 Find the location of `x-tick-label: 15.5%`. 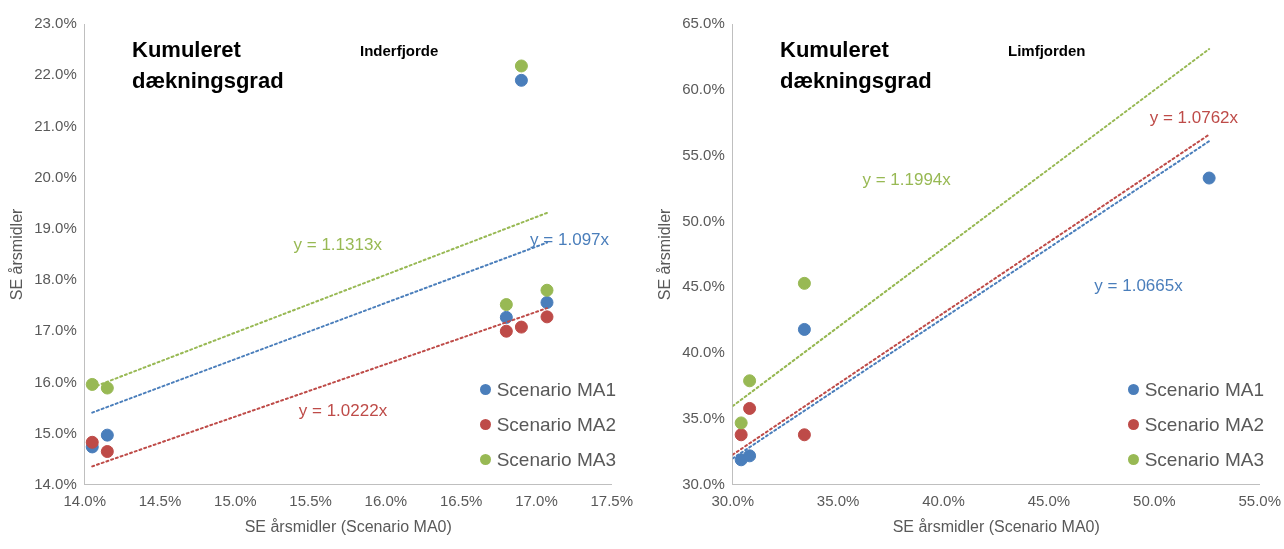

x-tick-label: 15.5% is located at coordinates (310, 500).